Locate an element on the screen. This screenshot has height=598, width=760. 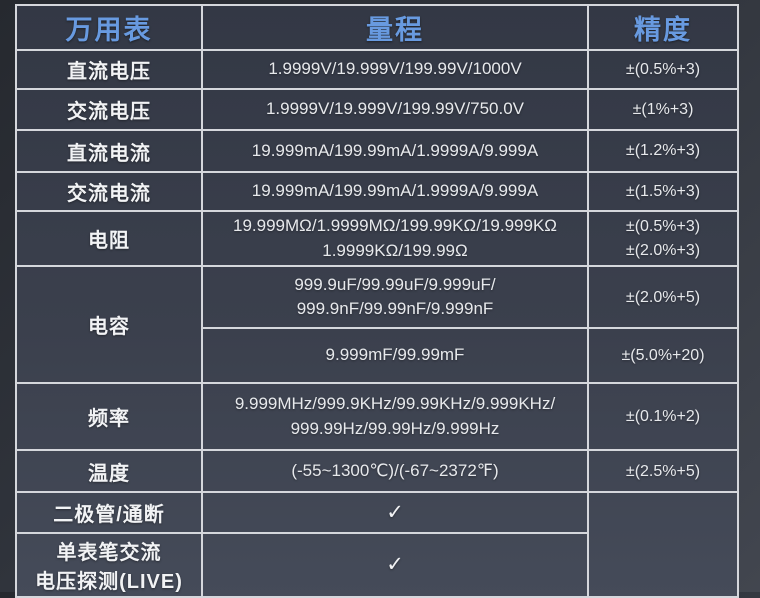
row-label-ac-voltage: 交流电压 is located at coordinates (109, 109).